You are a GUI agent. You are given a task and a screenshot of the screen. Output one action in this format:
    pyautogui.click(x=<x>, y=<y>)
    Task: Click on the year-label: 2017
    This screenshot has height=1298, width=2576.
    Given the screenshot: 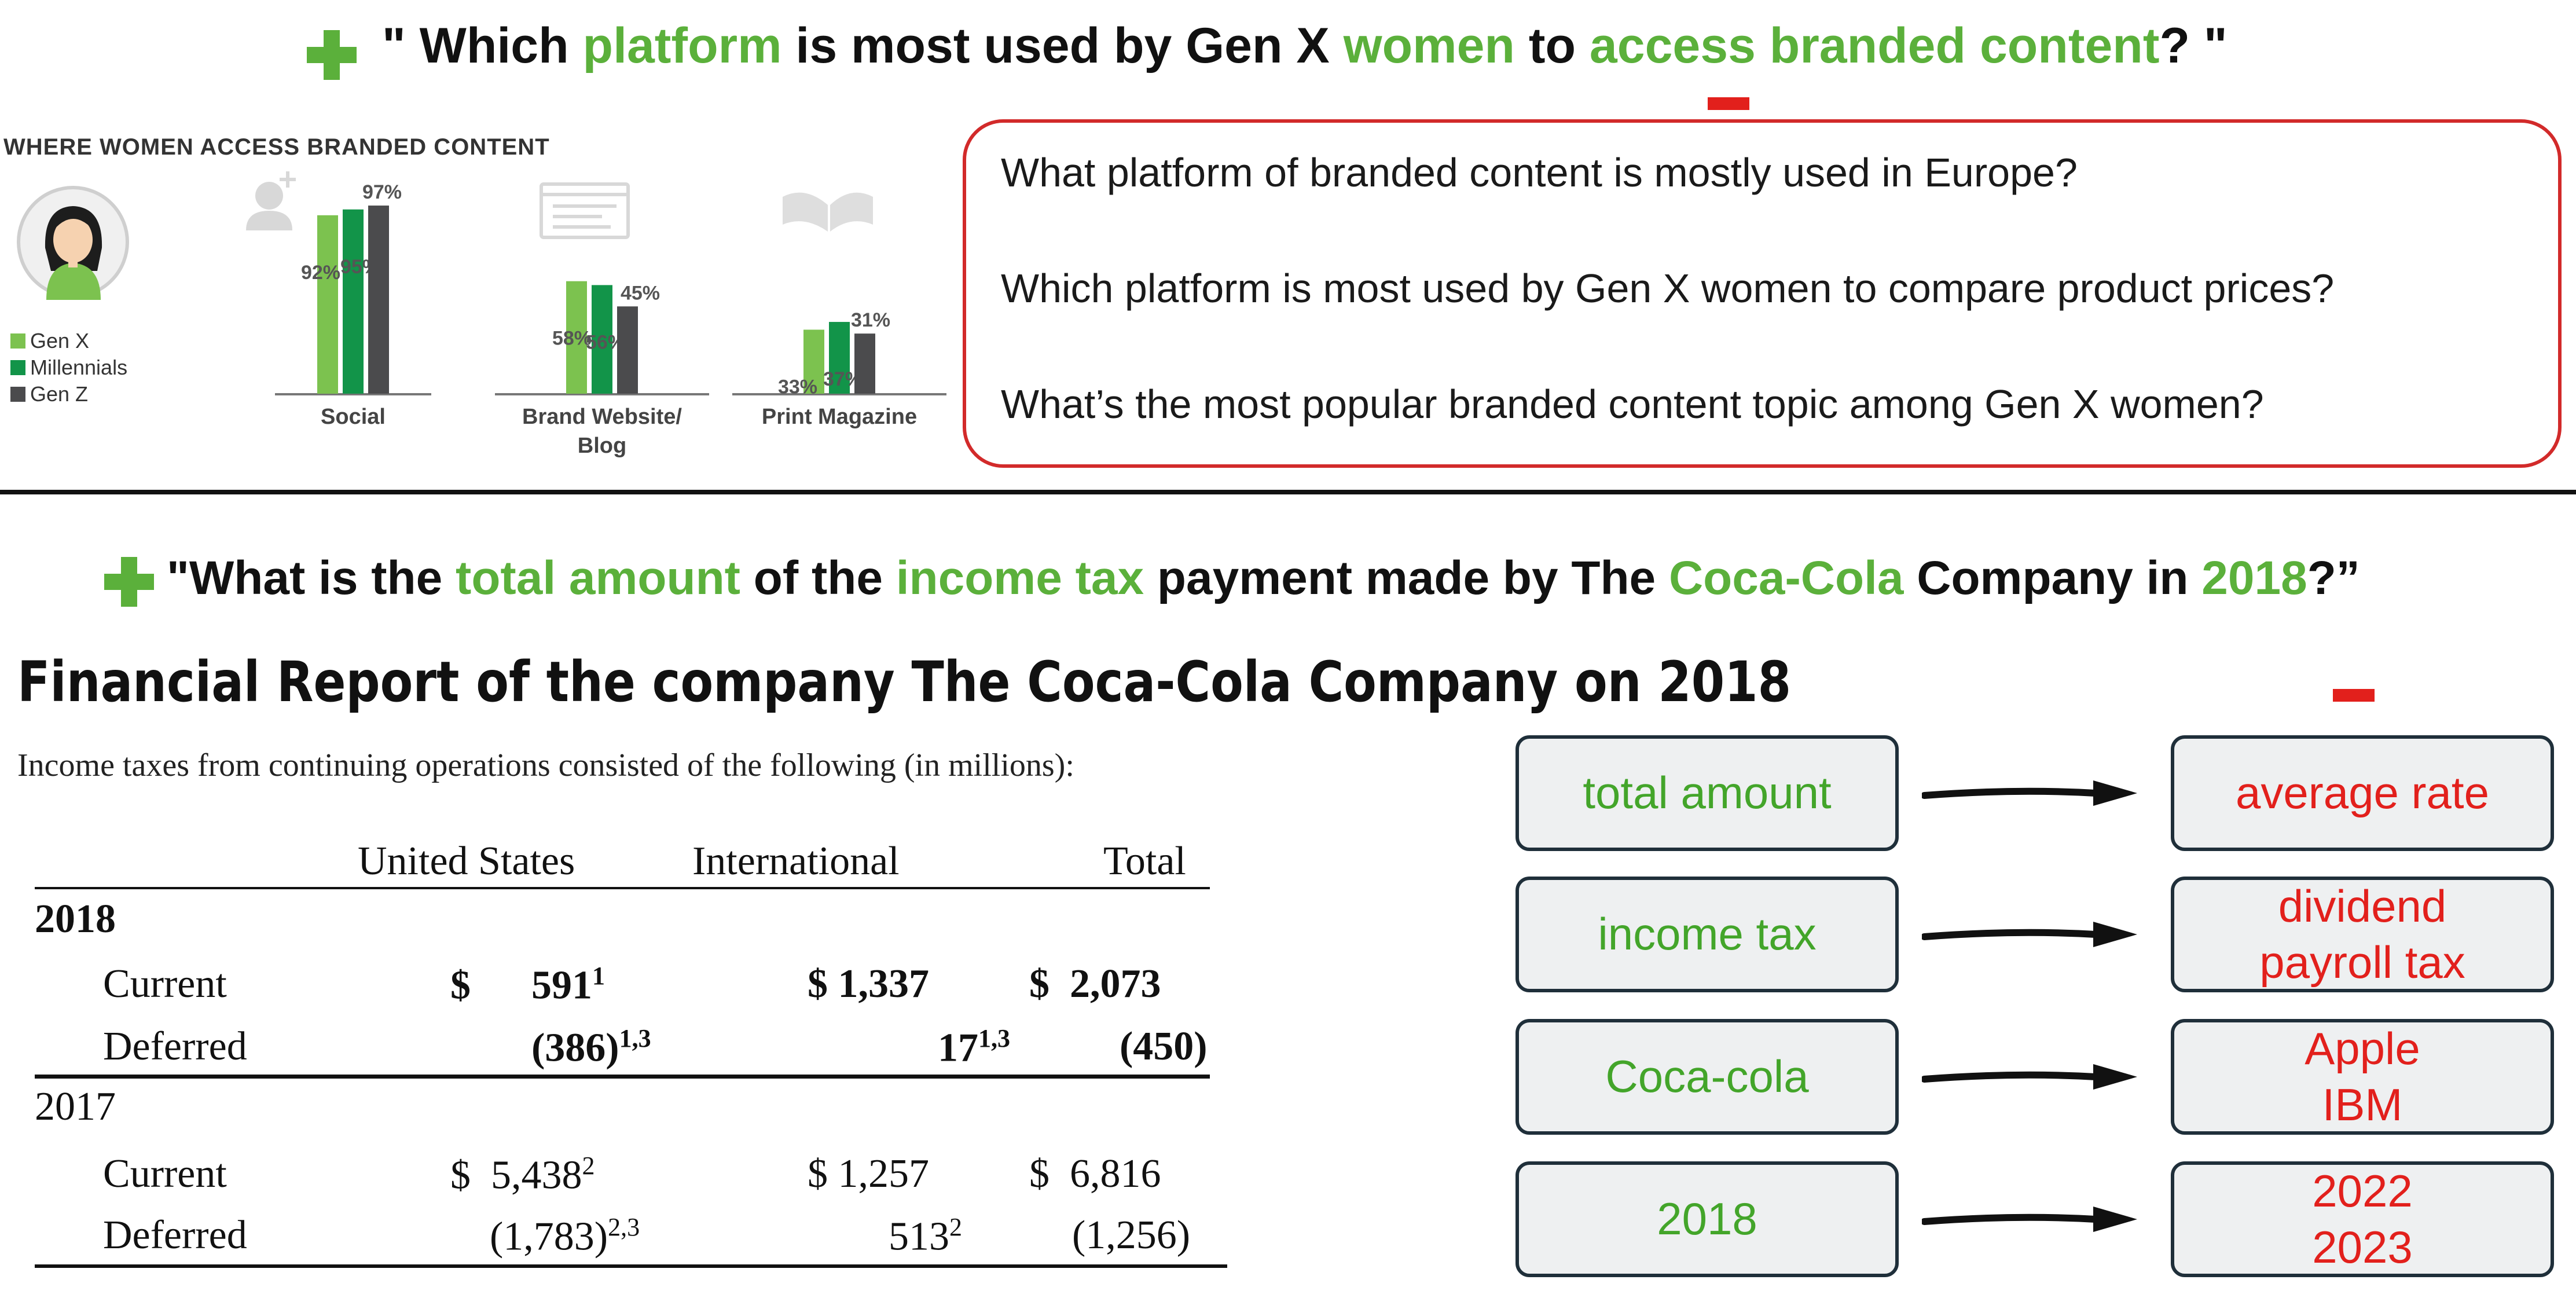 What is the action you would take?
    pyautogui.click(x=75, y=1106)
    